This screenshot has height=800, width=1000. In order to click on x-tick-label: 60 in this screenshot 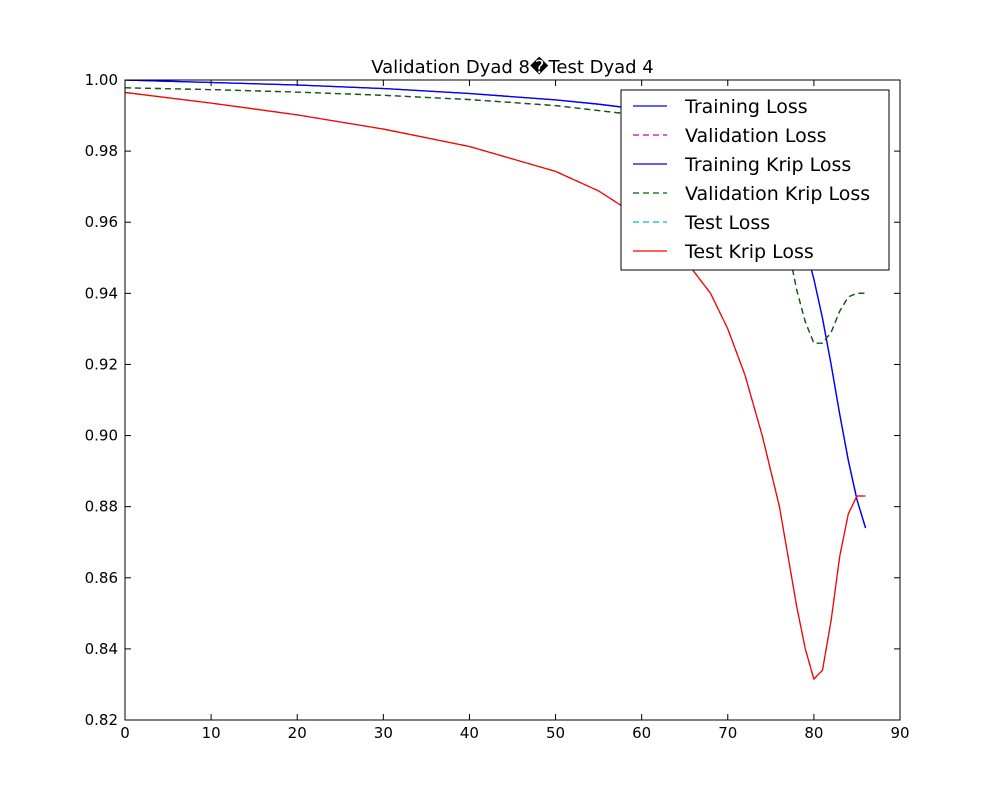, I will do `click(641, 733)`.